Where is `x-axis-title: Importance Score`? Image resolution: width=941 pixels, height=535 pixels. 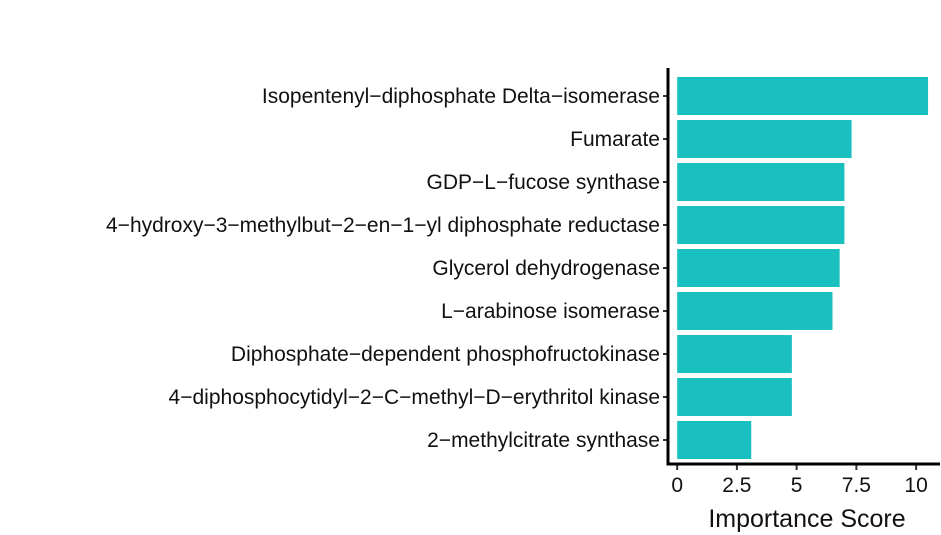 x-axis-title: Importance Score is located at coordinates (806, 519).